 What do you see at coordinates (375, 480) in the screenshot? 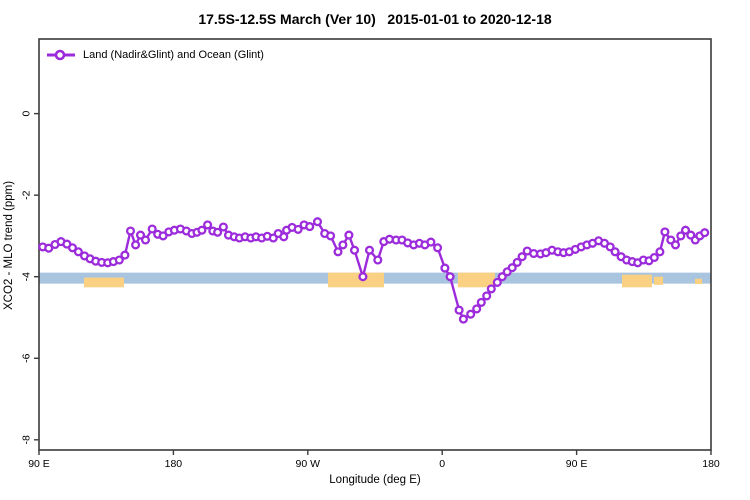
I see `x-axis-title: Longitude (deg E)` at bounding box center [375, 480].